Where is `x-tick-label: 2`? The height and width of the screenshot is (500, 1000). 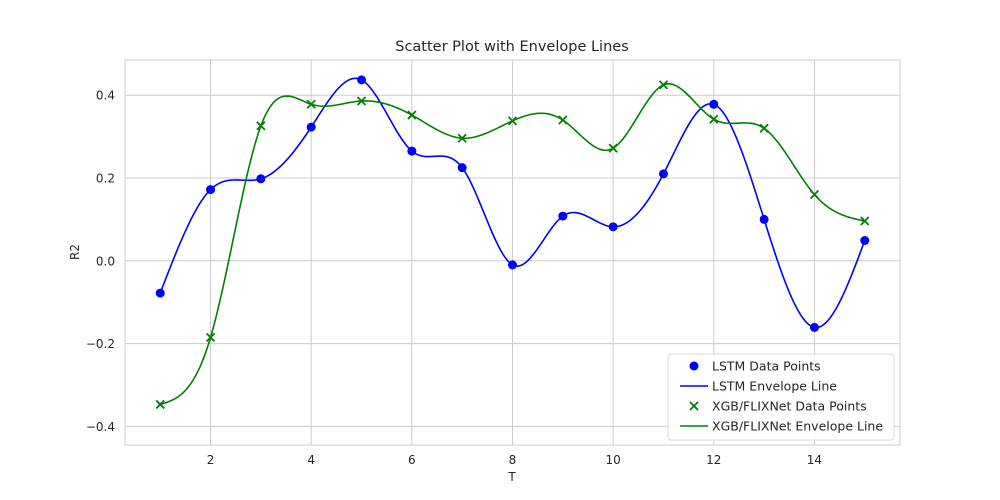
x-tick-label: 2 is located at coordinates (211, 460).